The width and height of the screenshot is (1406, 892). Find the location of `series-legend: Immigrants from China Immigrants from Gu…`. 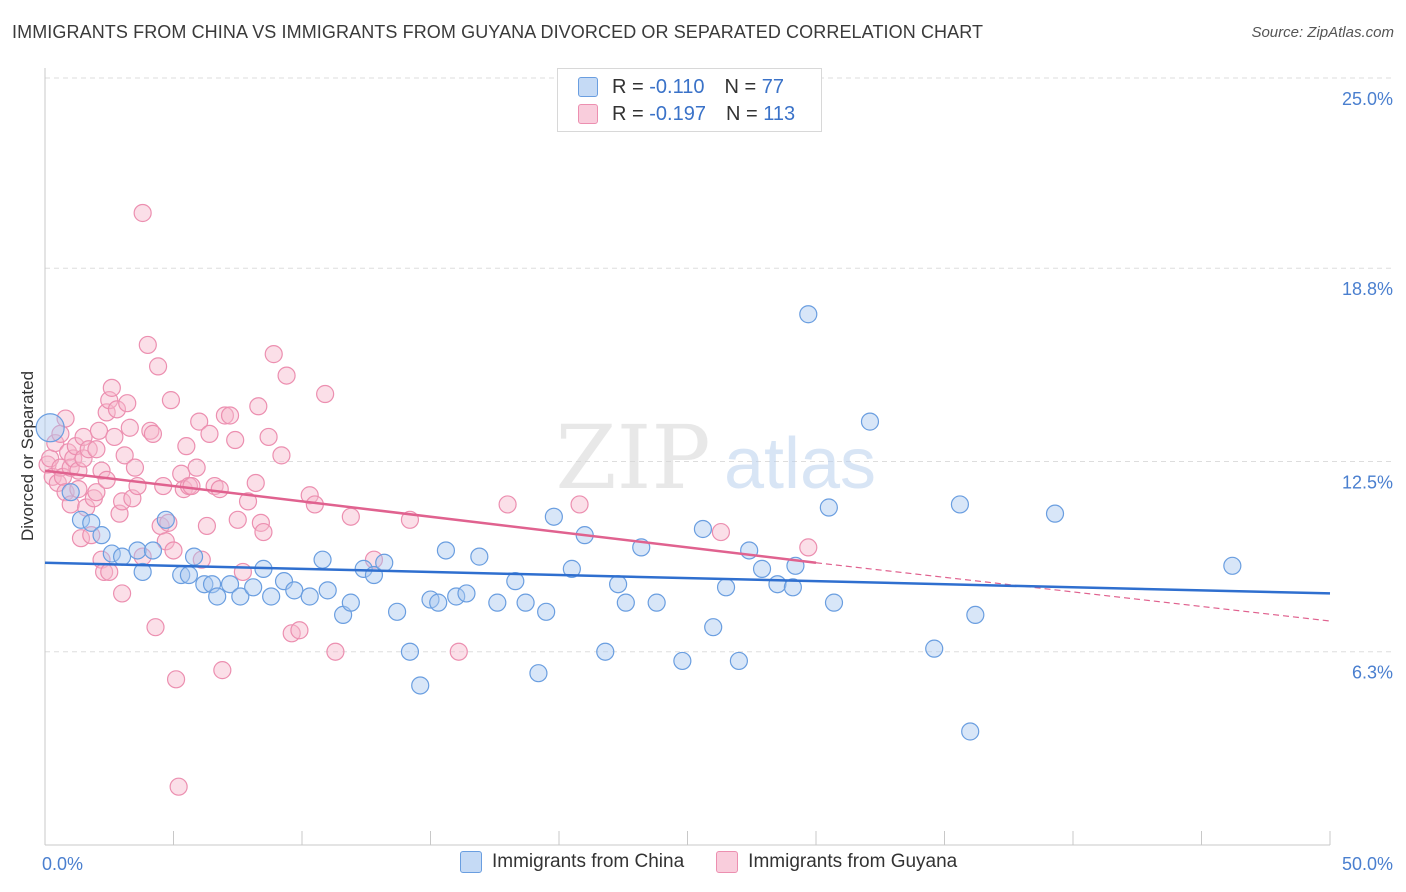

series-legend: Immigrants from China Immigrants from Gu… is located at coordinates (724, 862).